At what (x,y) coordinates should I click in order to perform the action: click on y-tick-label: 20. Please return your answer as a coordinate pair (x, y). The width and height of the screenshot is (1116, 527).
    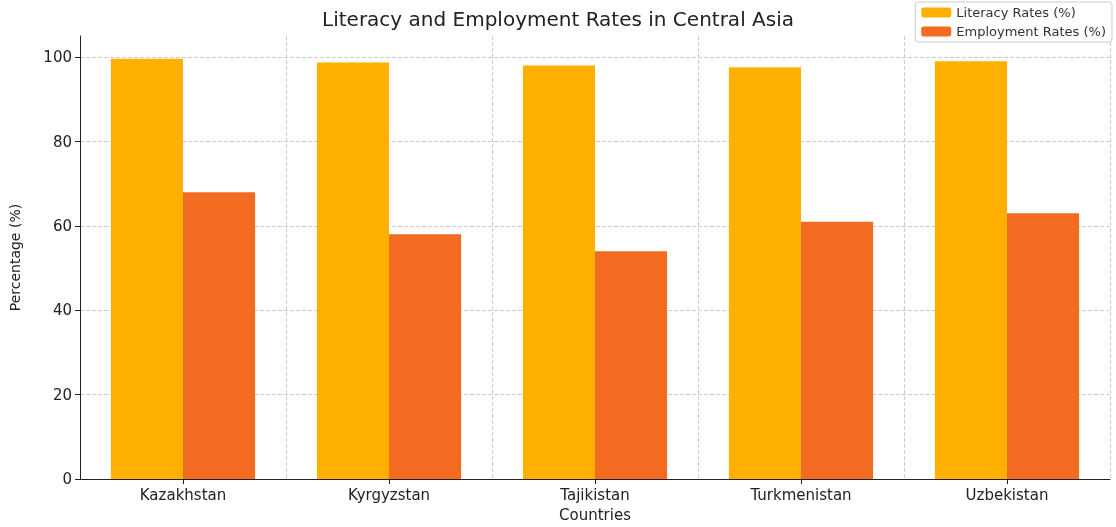
    Looking at the image, I should click on (62, 394).